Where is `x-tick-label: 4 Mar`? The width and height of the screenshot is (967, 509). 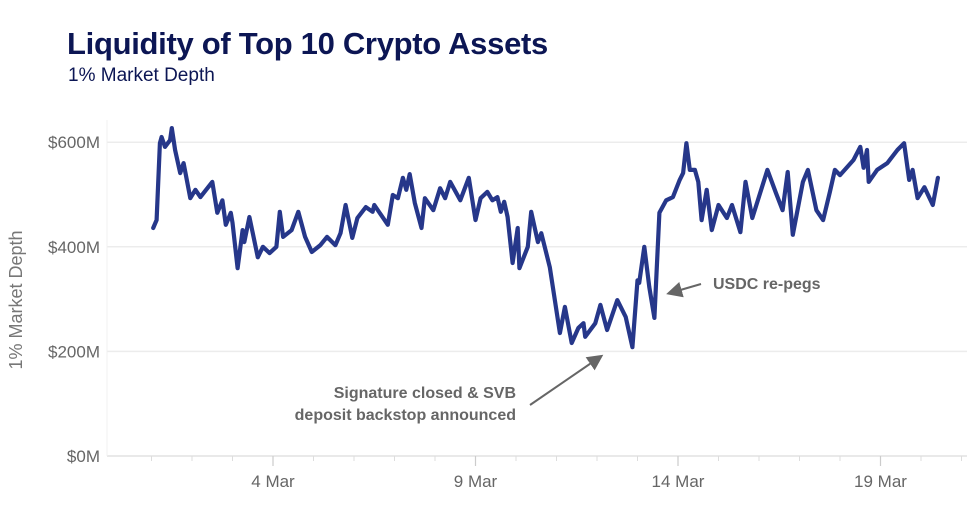 x-tick-label: 4 Mar is located at coordinates (273, 481).